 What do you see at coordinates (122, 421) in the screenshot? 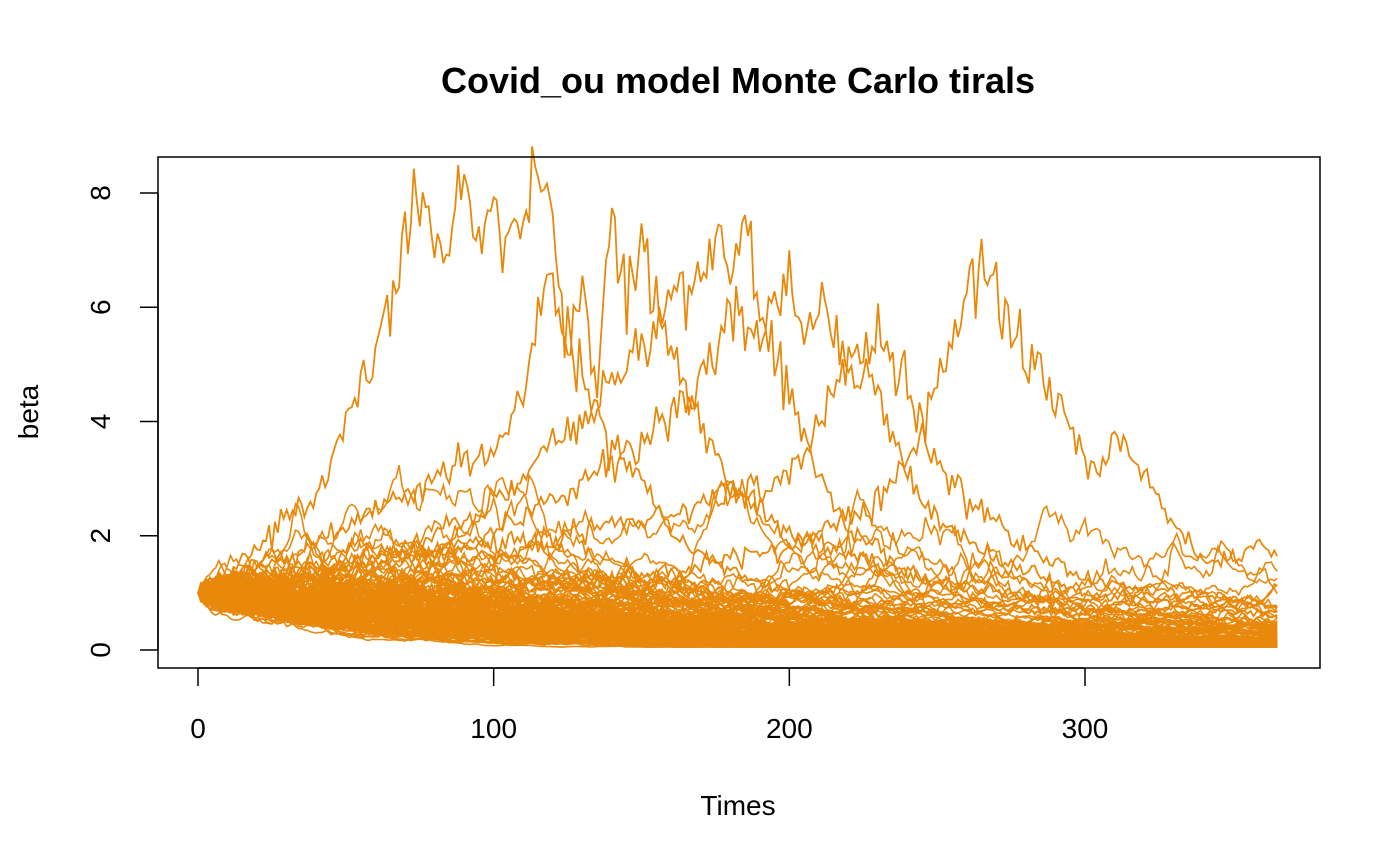
I see `y-axis: 0 2 4 6 8` at bounding box center [122, 421].